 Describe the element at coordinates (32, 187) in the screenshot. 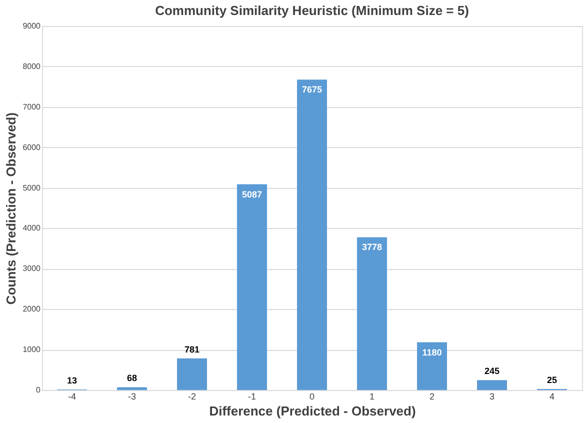

I see `y-tick-label: 5000` at that location.